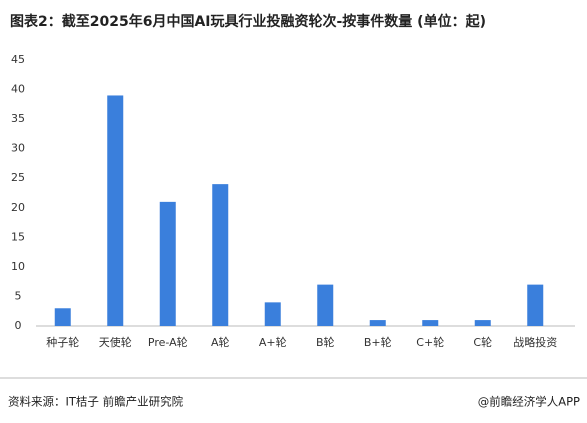 The width and height of the screenshot is (587, 423). What do you see at coordinates (378, 342) in the screenshot?
I see `x-tick-label: B+轮` at bounding box center [378, 342].